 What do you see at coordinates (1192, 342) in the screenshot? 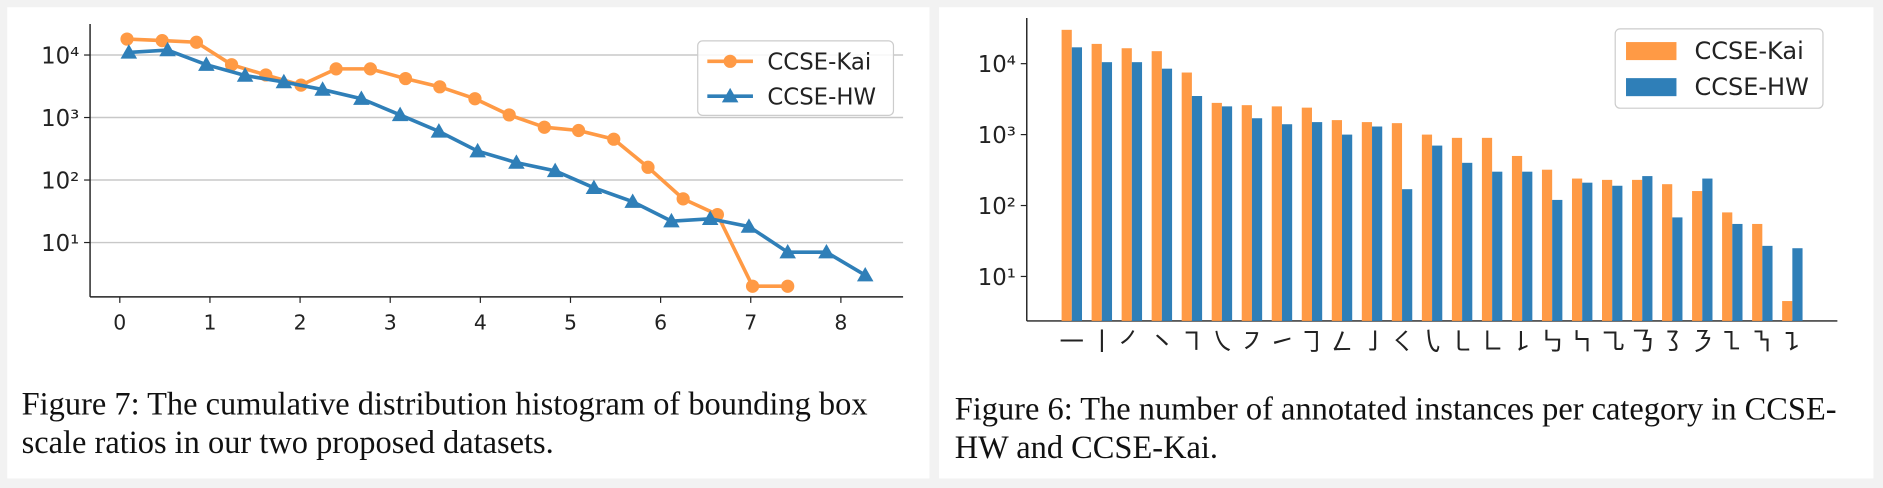
I see `x-tick-label: ㇕` at bounding box center [1192, 342].